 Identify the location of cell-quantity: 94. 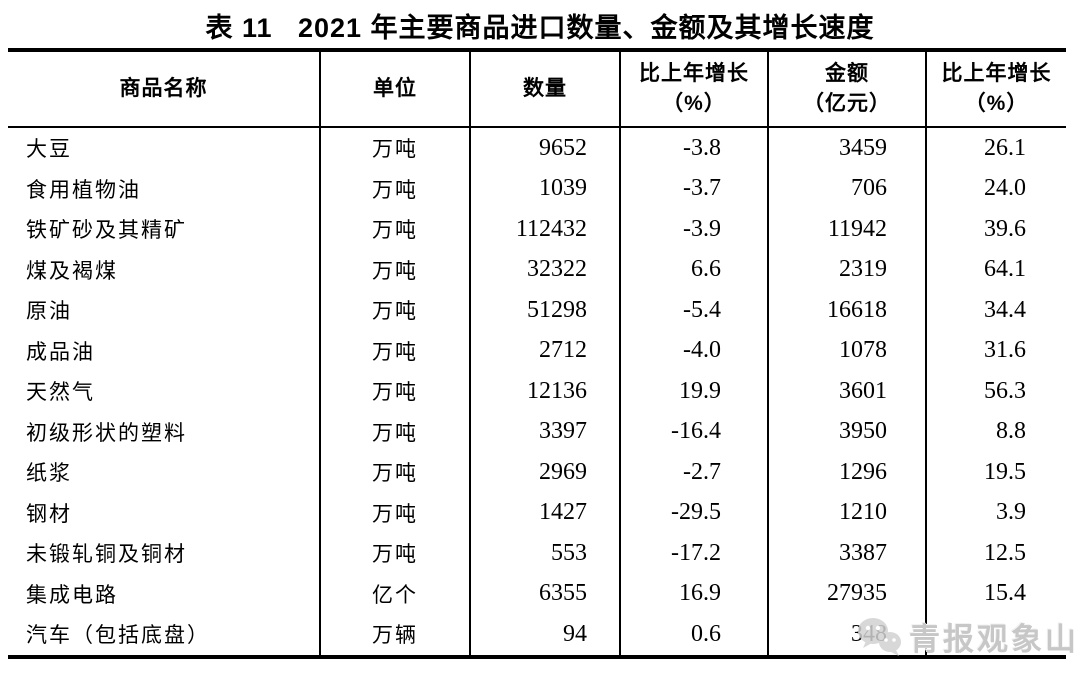
(545, 635).